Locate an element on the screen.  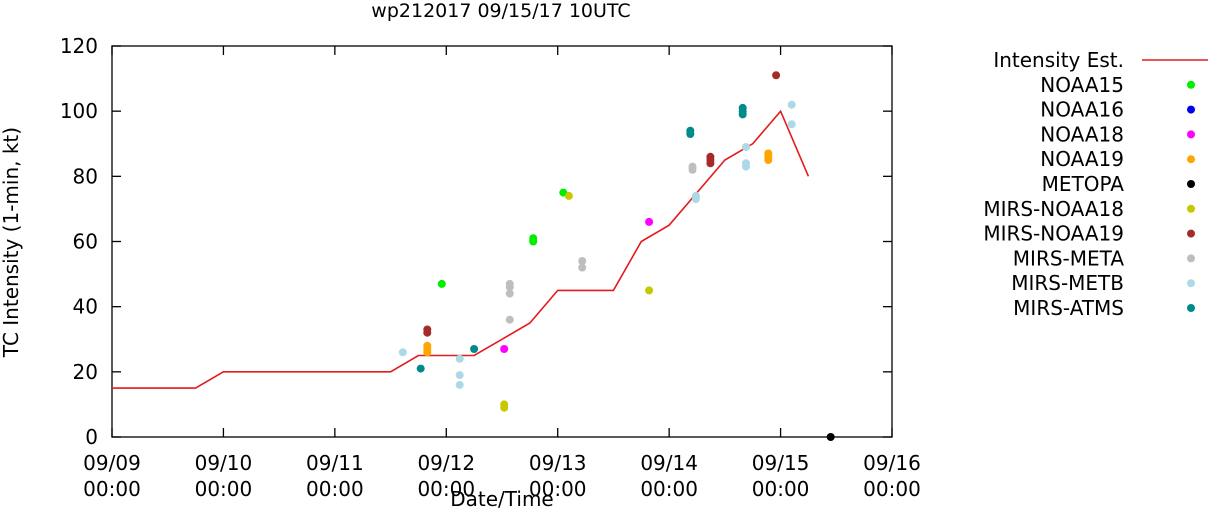
y-tick-label: 100 is located at coordinates (79, 111).